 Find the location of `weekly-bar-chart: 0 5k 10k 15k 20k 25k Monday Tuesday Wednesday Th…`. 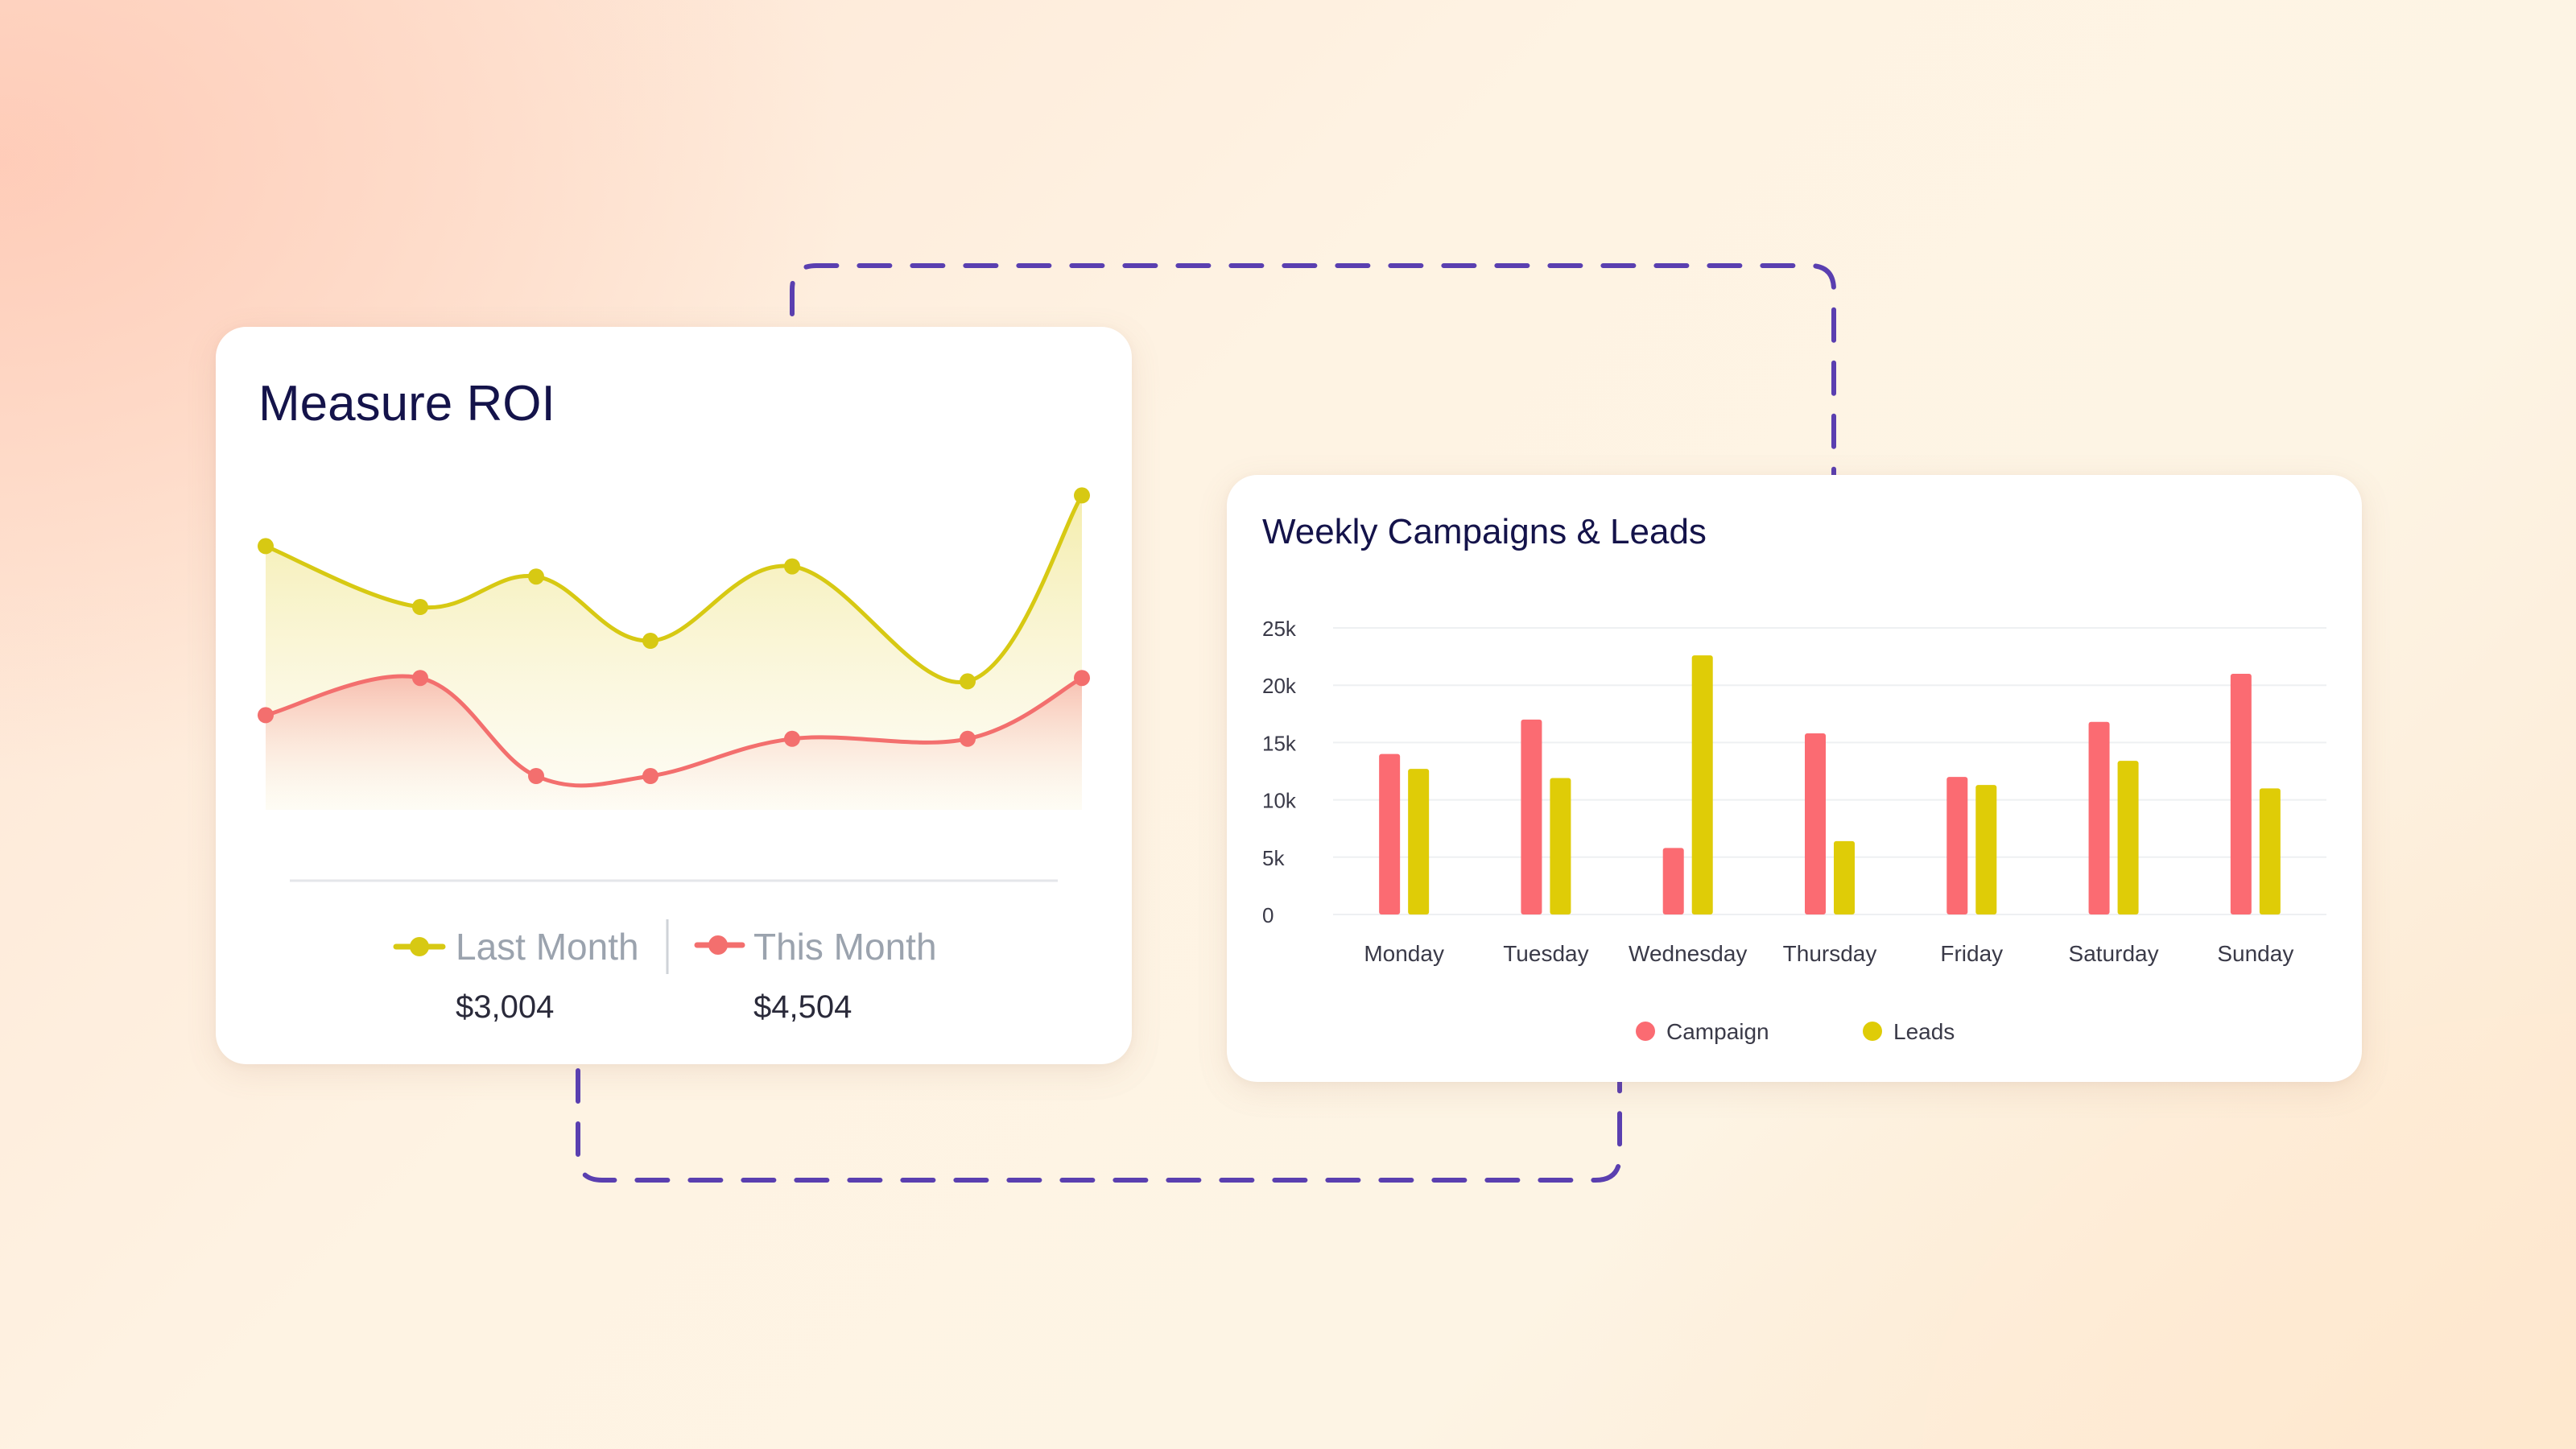

weekly-bar-chart: 0 5k 10k 15k 20k 25k Monday Tuesday Wednesday Th… is located at coordinates (1794, 830).